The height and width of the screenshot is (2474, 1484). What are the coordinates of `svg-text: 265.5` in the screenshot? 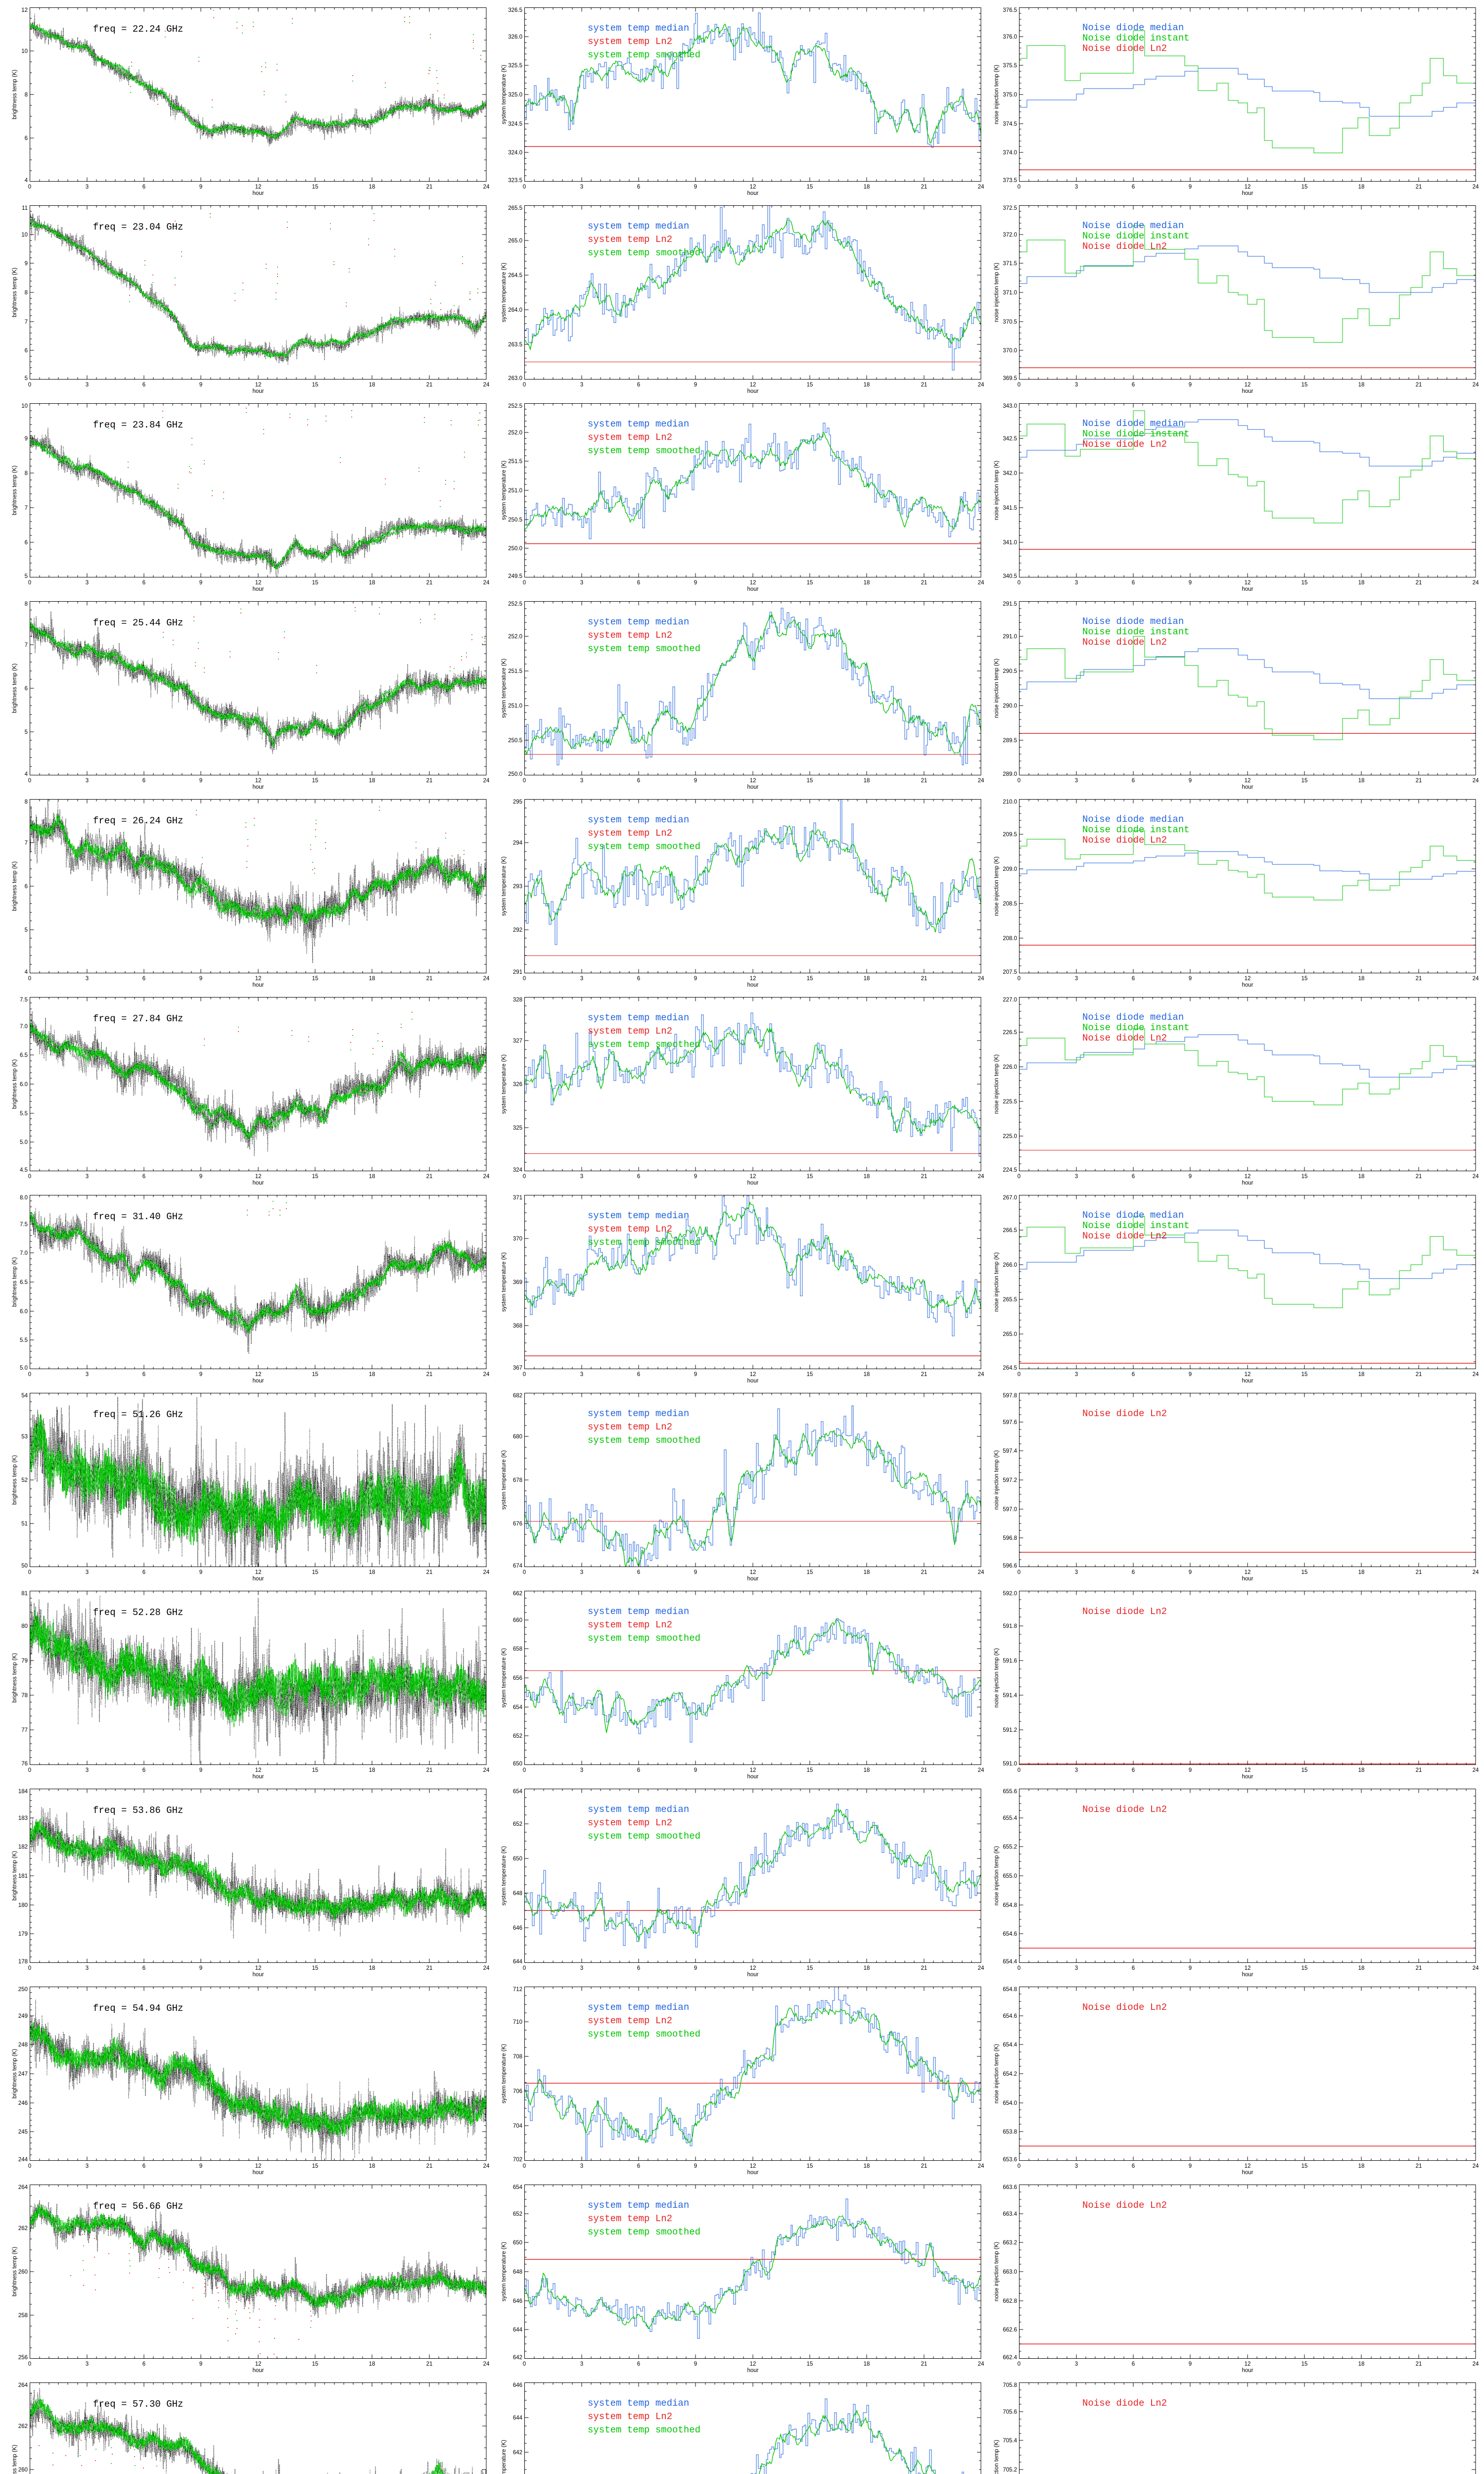 It's located at (515, 208).